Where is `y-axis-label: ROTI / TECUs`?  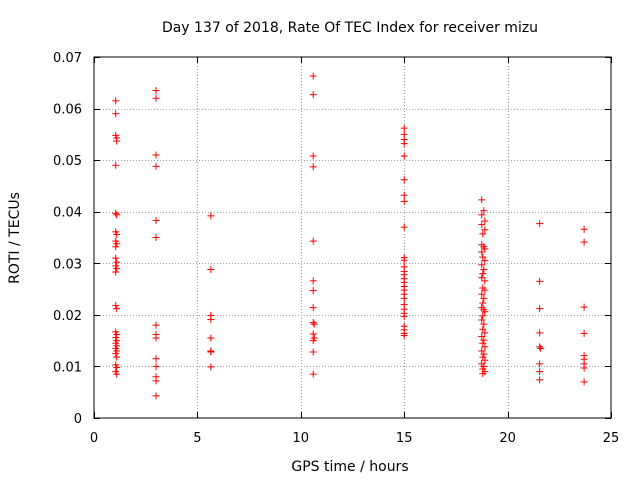 y-axis-label: ROTI / TECUs is located at coordinates (15, 238).